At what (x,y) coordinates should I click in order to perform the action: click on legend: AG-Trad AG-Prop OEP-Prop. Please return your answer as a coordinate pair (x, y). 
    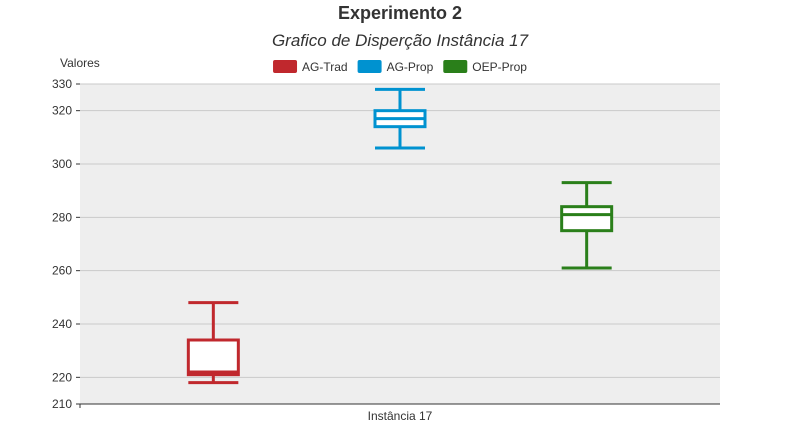
    Looking at the image, I should click on (400, 67).